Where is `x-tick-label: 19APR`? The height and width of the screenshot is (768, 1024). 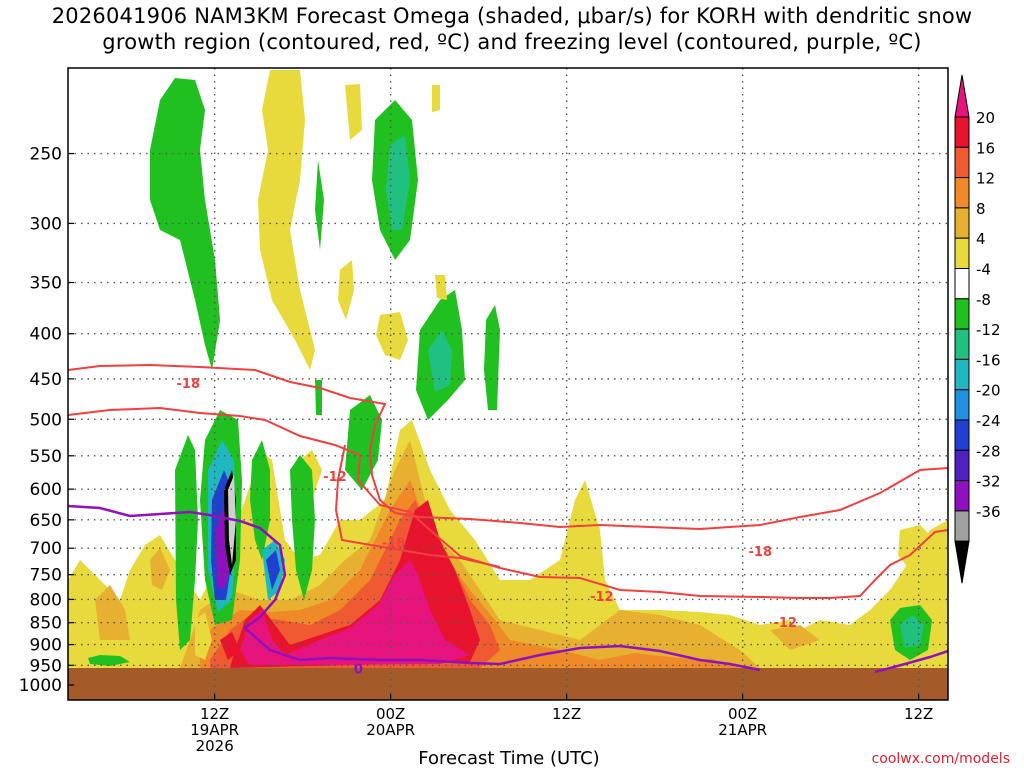 x-tick-label: 19APR is located at coordinates (214, 730).